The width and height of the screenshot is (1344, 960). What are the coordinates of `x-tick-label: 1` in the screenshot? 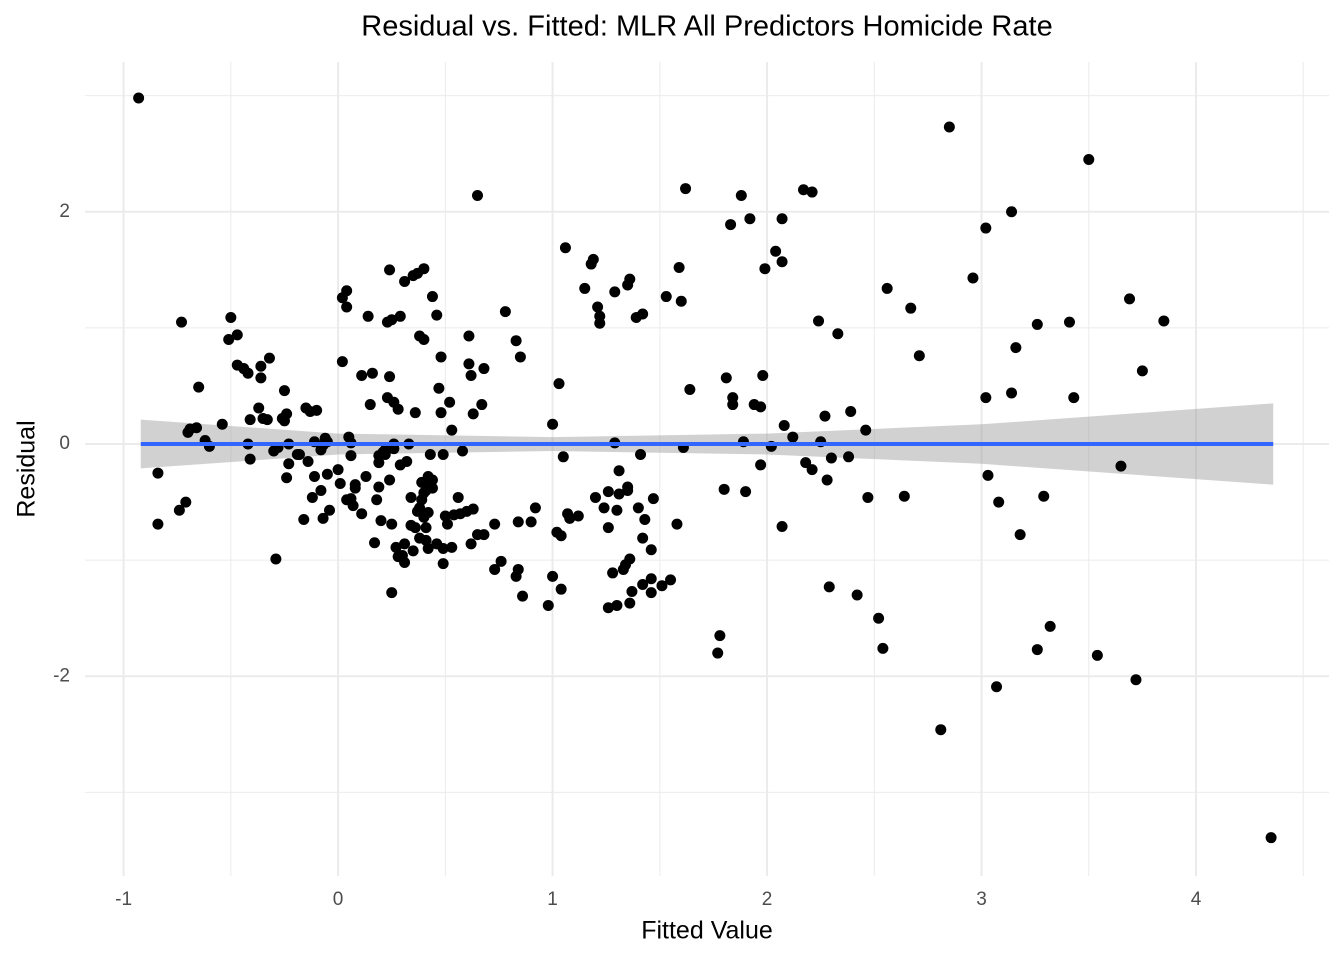 It's located at (552, 899).